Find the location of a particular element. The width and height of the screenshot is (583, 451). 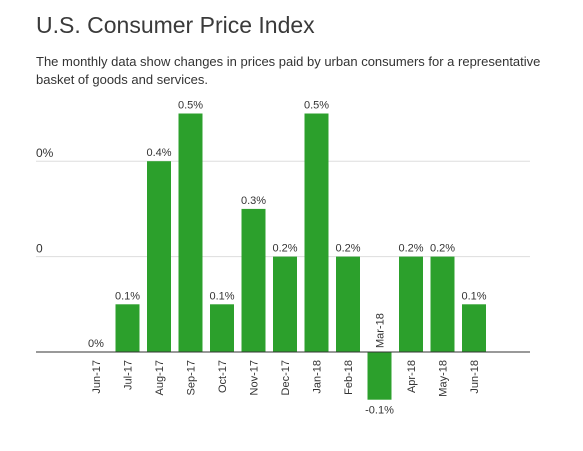

x-tick-label: May-18 is located at coordinates (444, 378).